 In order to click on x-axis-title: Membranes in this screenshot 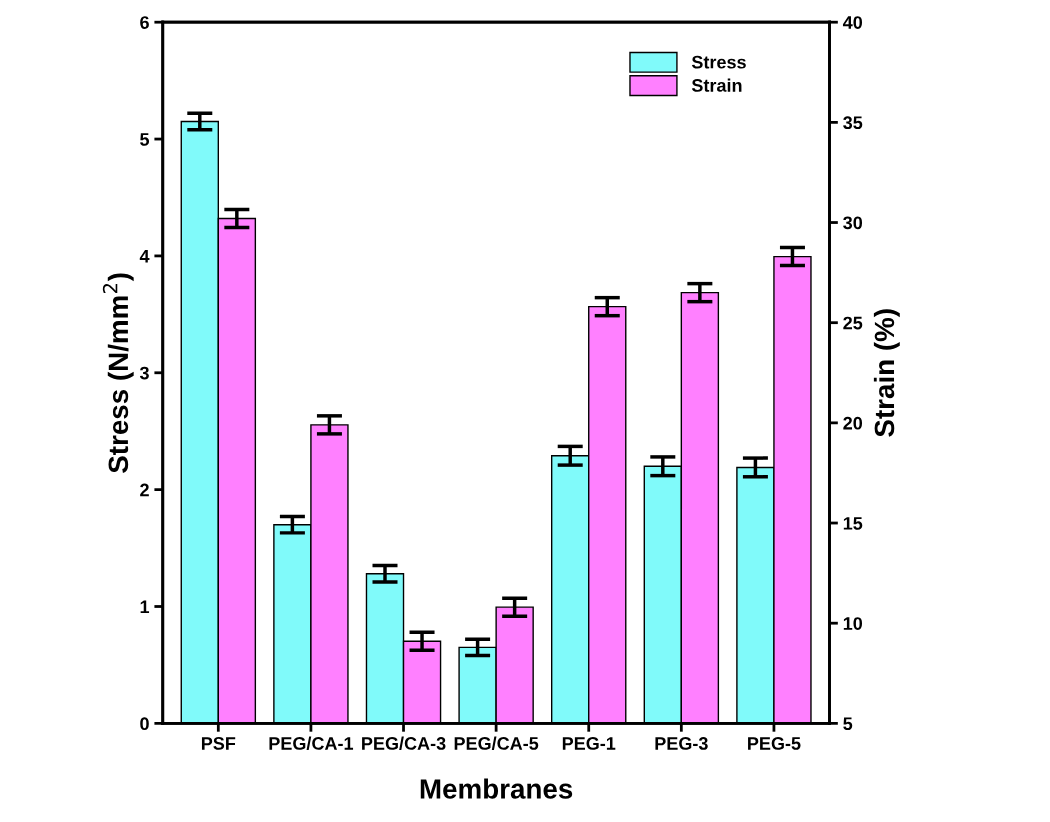, I will do `click(496, 788)`.